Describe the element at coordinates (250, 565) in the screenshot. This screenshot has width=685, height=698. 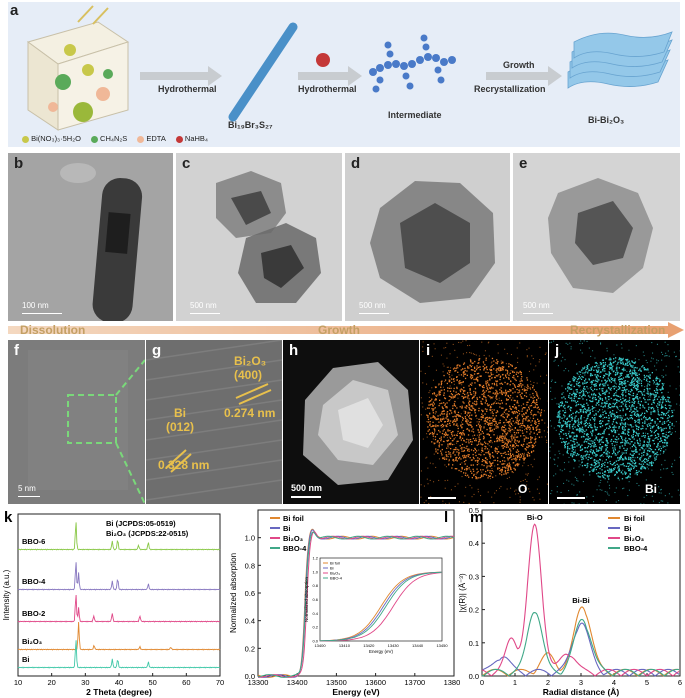
I see `y-tick-label: 0.8` at that location.